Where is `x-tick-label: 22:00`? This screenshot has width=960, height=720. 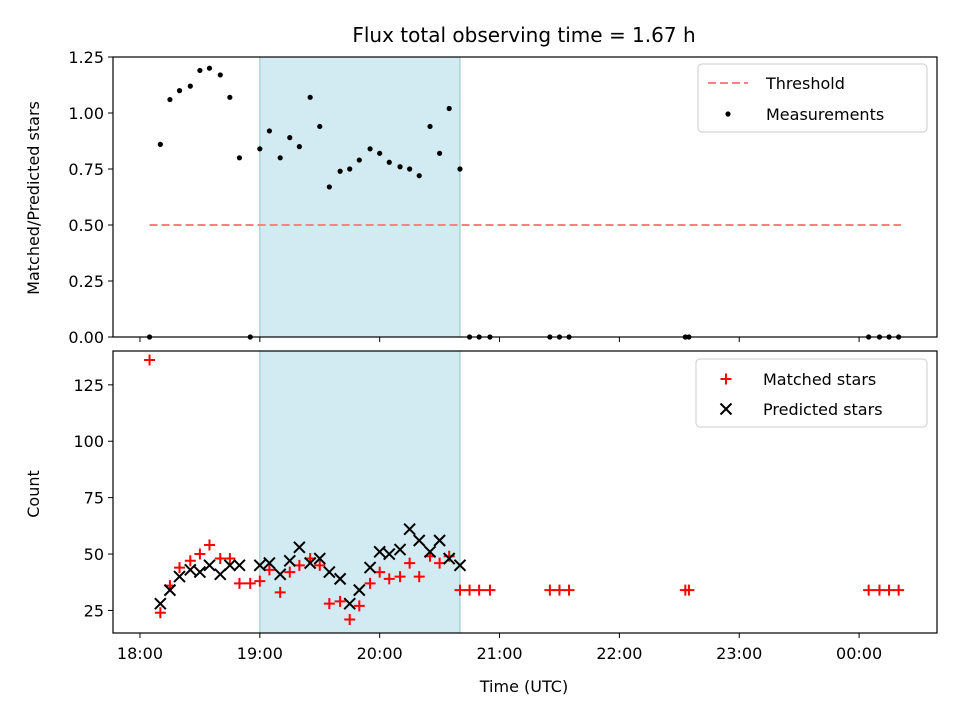
x-tick-label: 22:00 is located at coordinates (619, 653).